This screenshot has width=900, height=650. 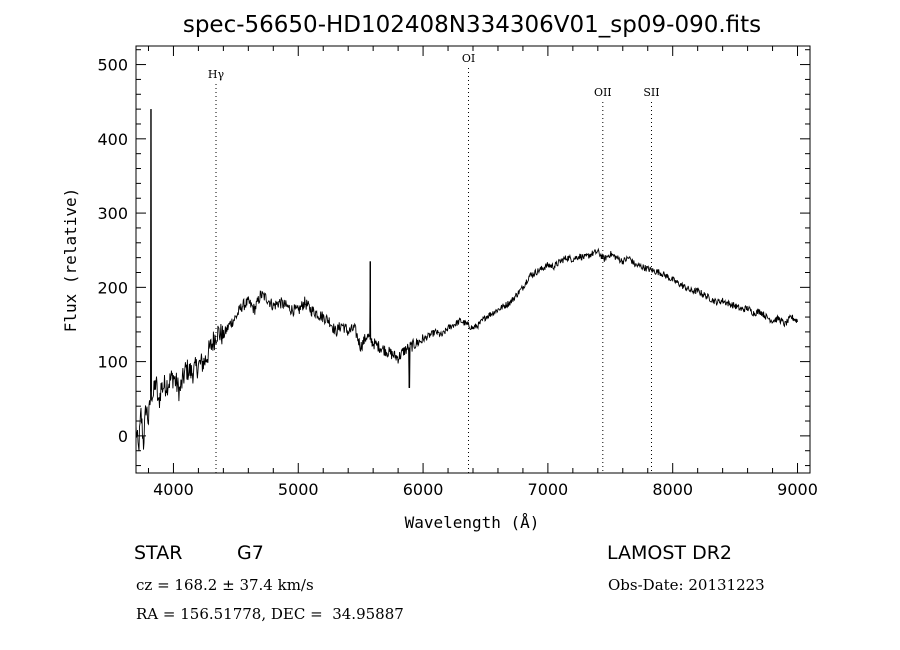 What do you see at coordinates (158, 553) in the screenshot?
I see `object-class: STAR` at bounding box center [158, 553].